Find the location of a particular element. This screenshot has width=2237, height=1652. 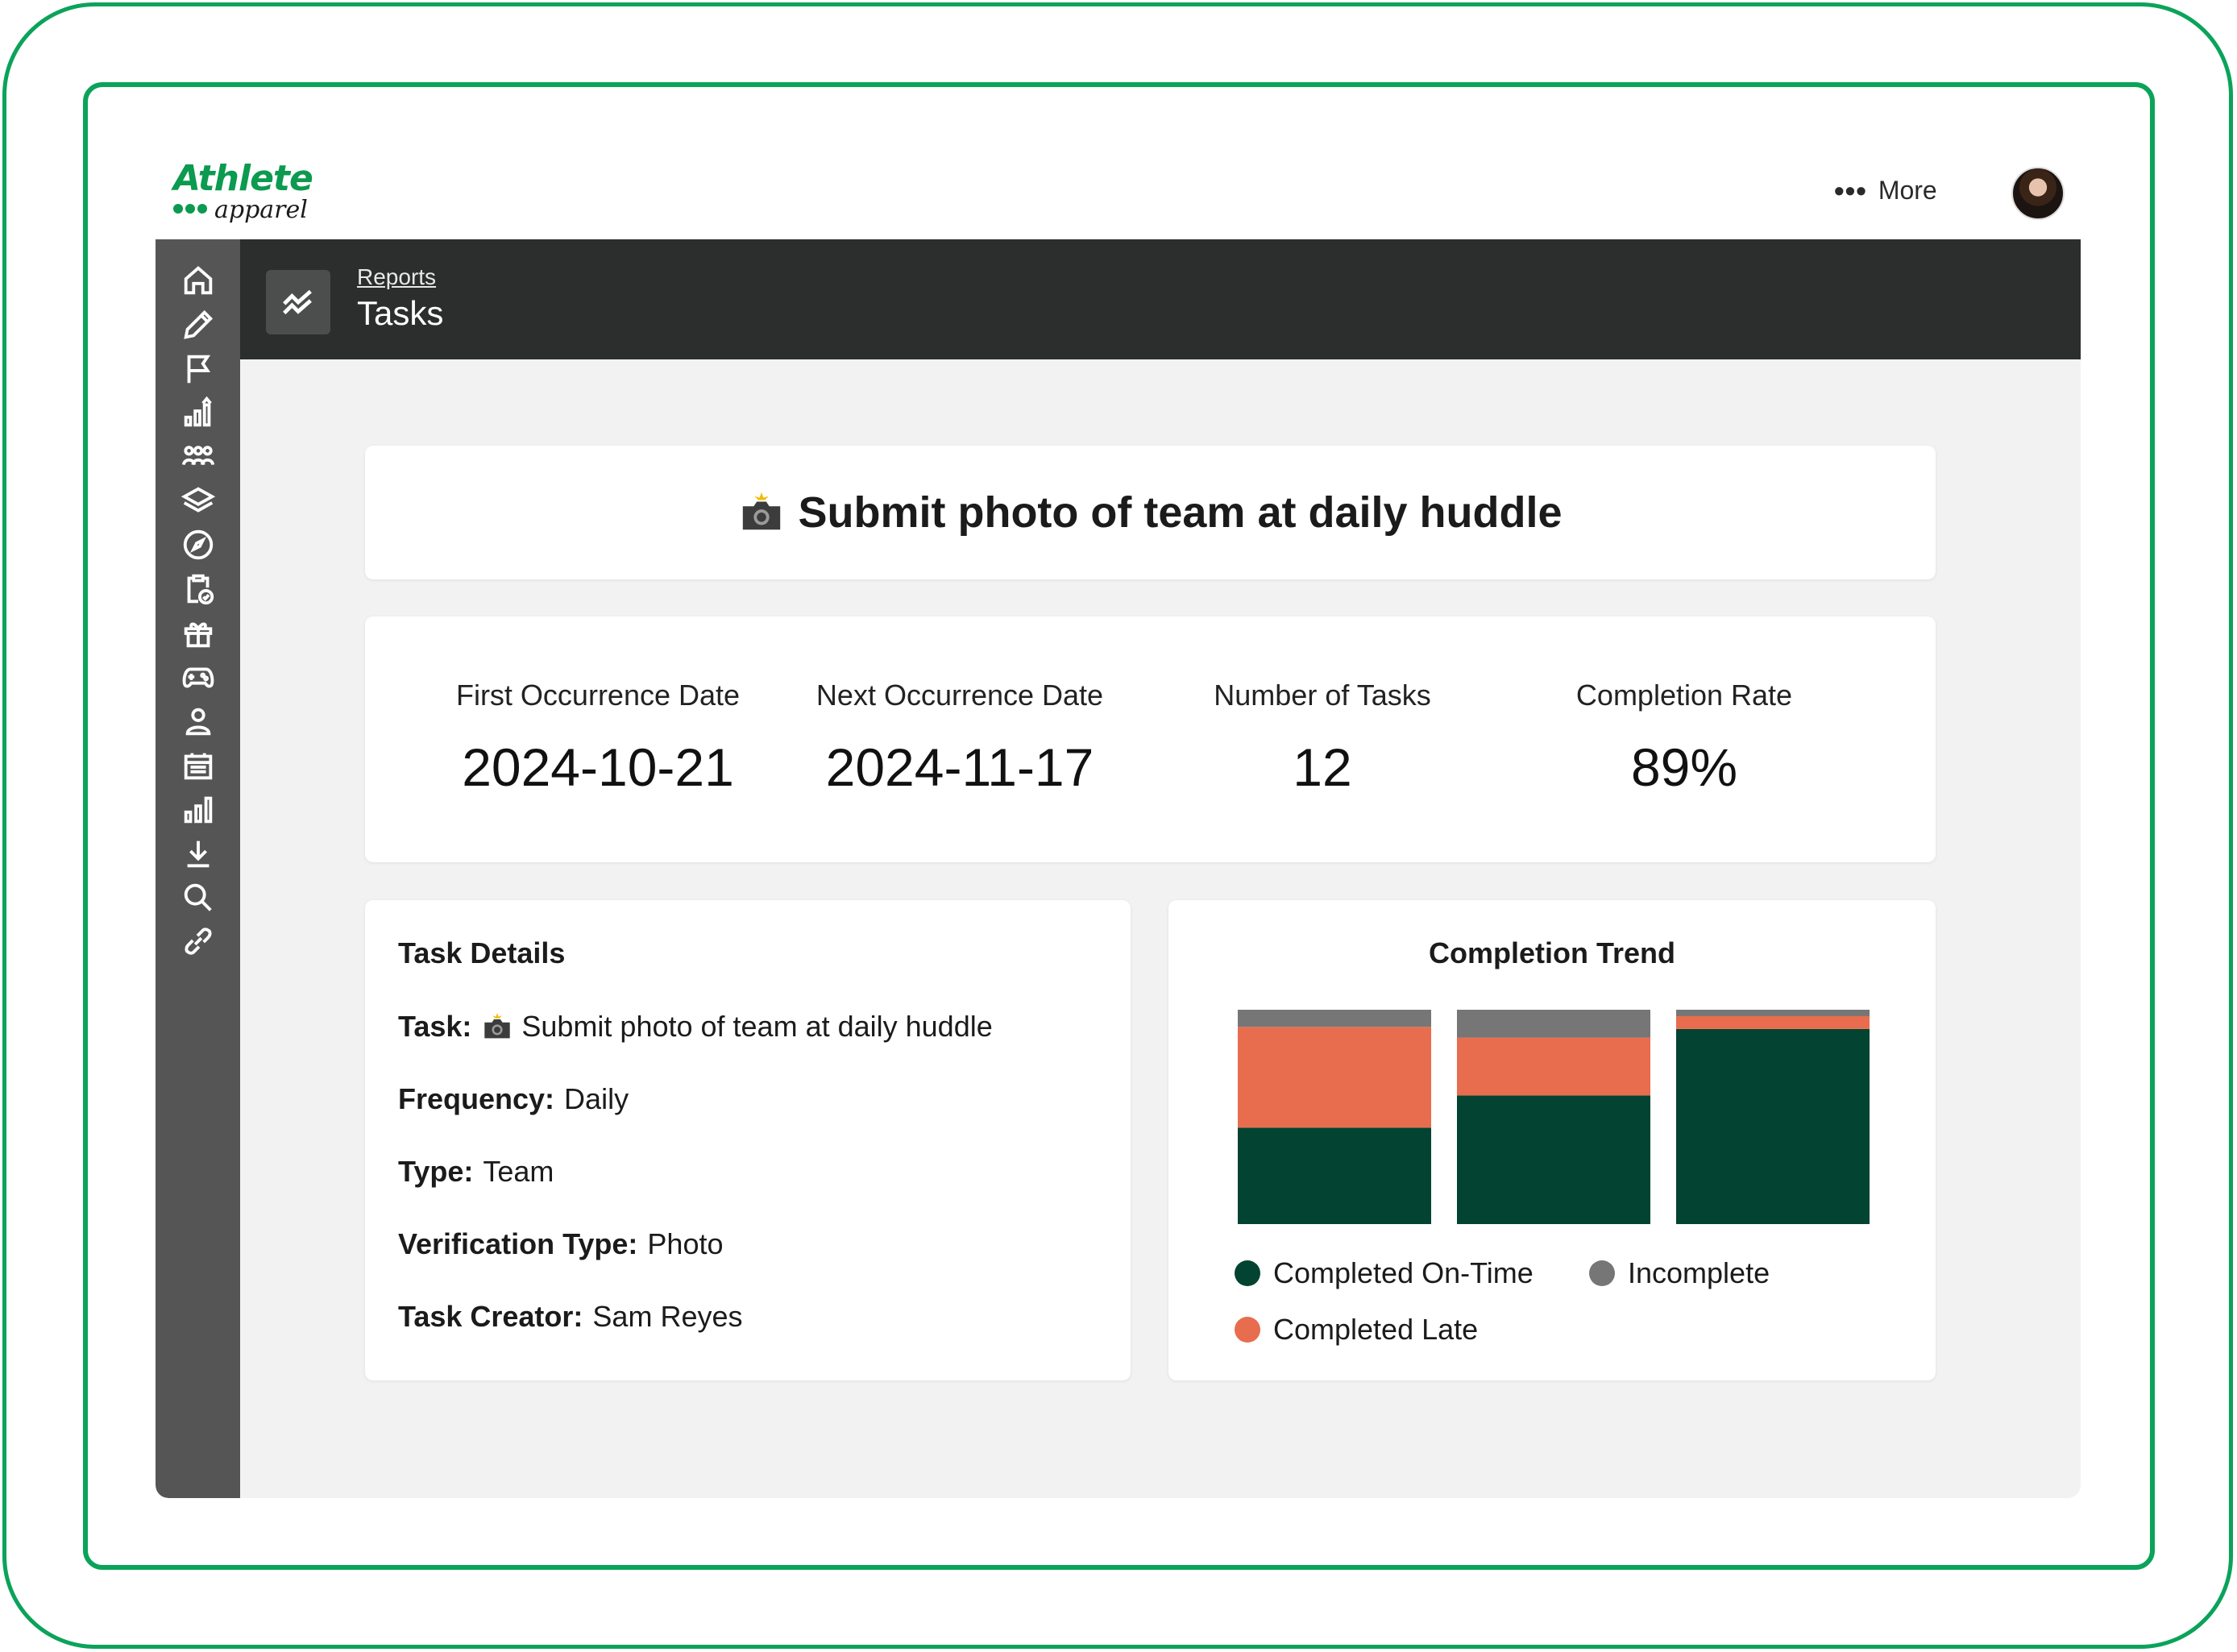

detail-key: Verification Type: is located at coordinates (518, 1243).